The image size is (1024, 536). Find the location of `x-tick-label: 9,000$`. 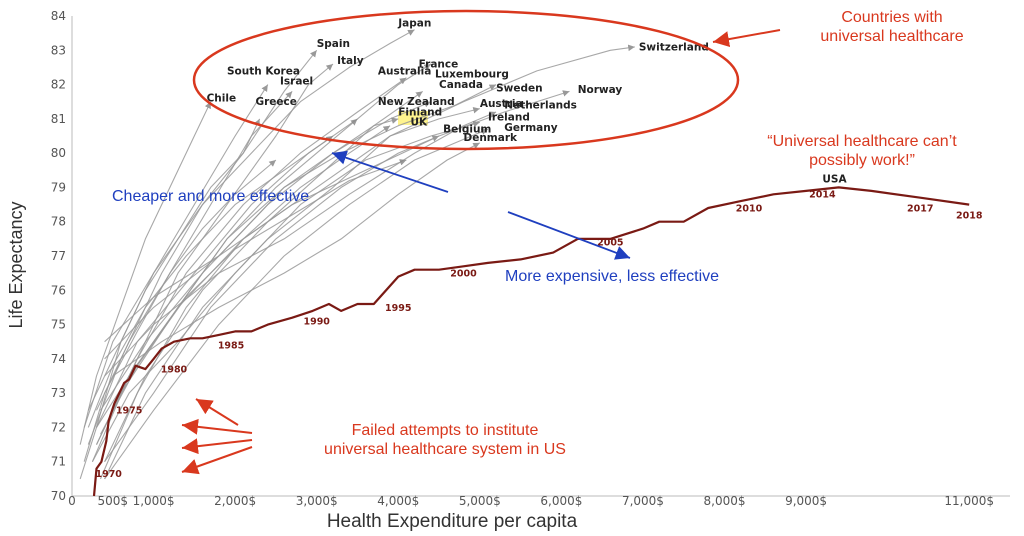

x-tick-label: 9,000$ is located at coordinates (806, 501).